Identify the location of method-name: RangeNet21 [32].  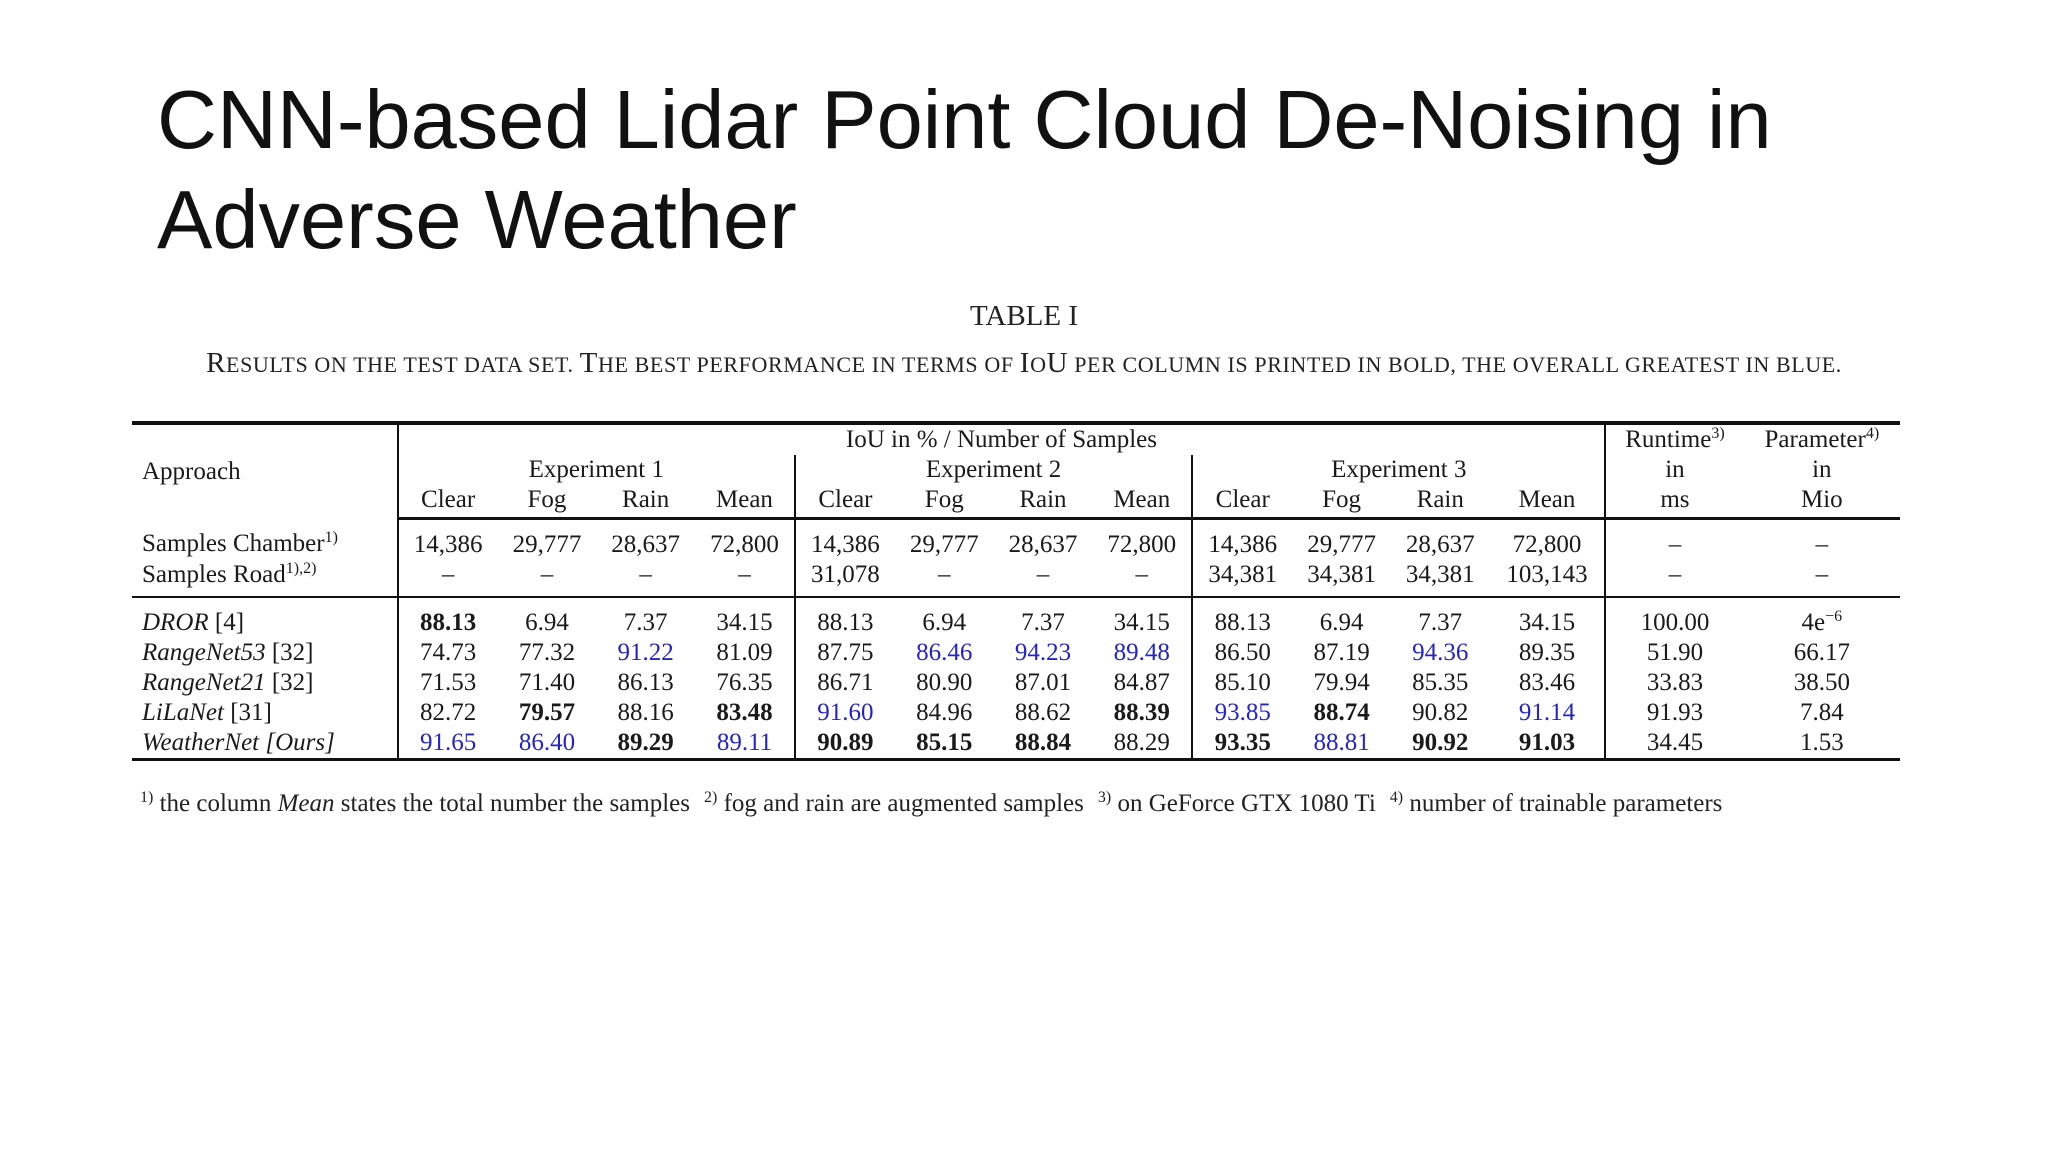
(265, 683).